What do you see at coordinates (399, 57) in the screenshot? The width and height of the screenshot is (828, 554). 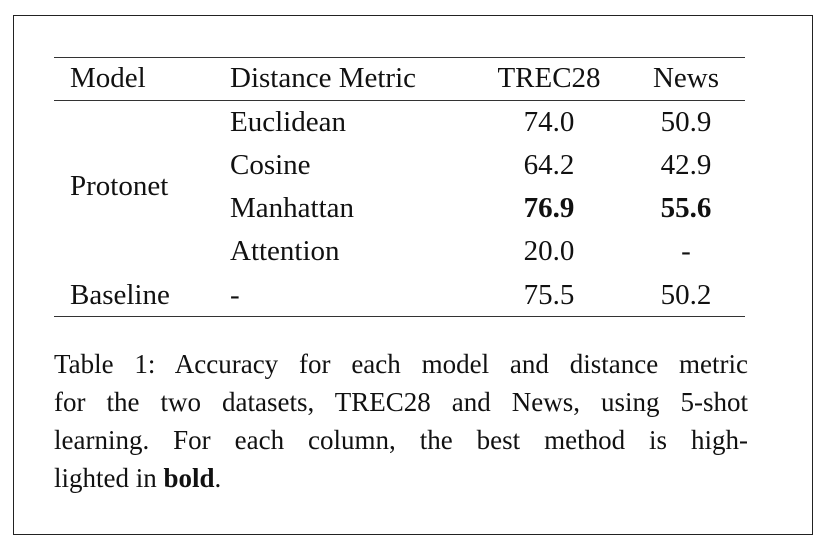 I see `table-top-rule` at bounding box center [399, 57].